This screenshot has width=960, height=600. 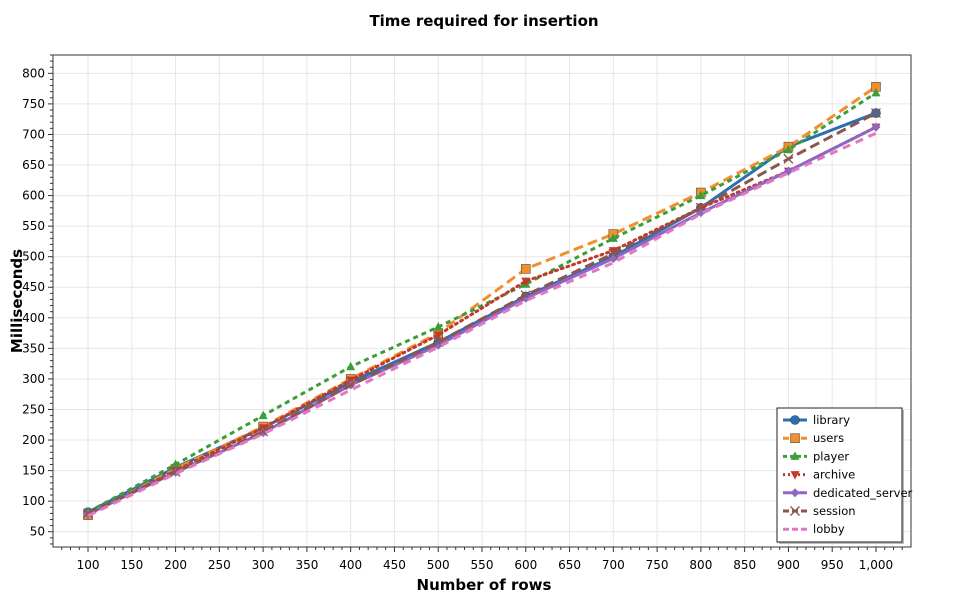 What do you see at coordinates (350, 565) in the screenshot?
I see `x-tick-label: 400` at bounding box center [350, 565].